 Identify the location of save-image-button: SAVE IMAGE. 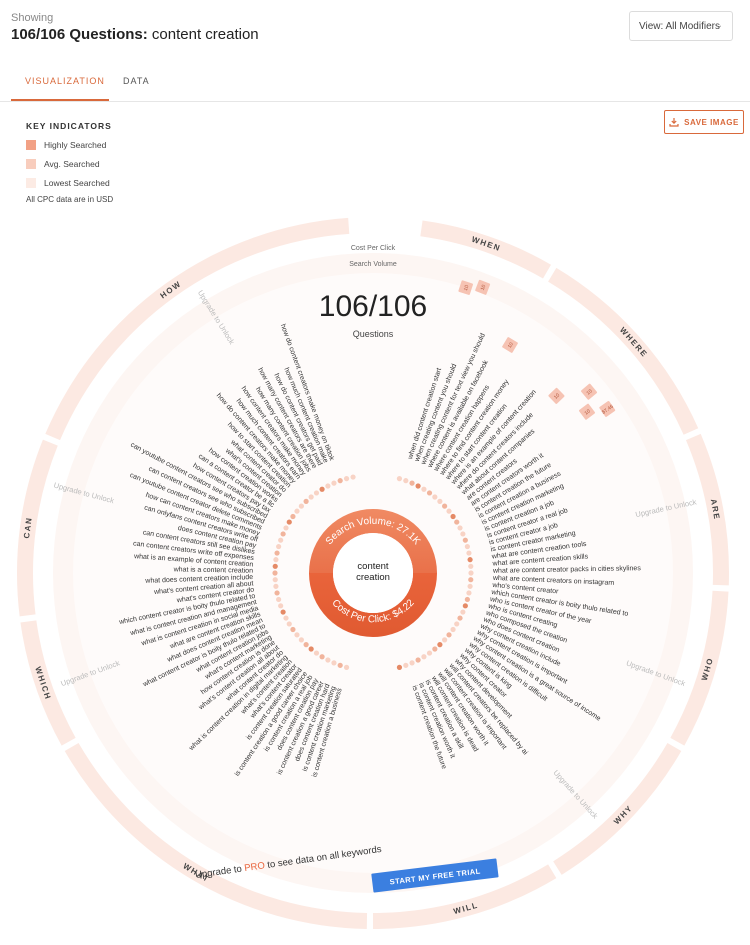
(704, 122).